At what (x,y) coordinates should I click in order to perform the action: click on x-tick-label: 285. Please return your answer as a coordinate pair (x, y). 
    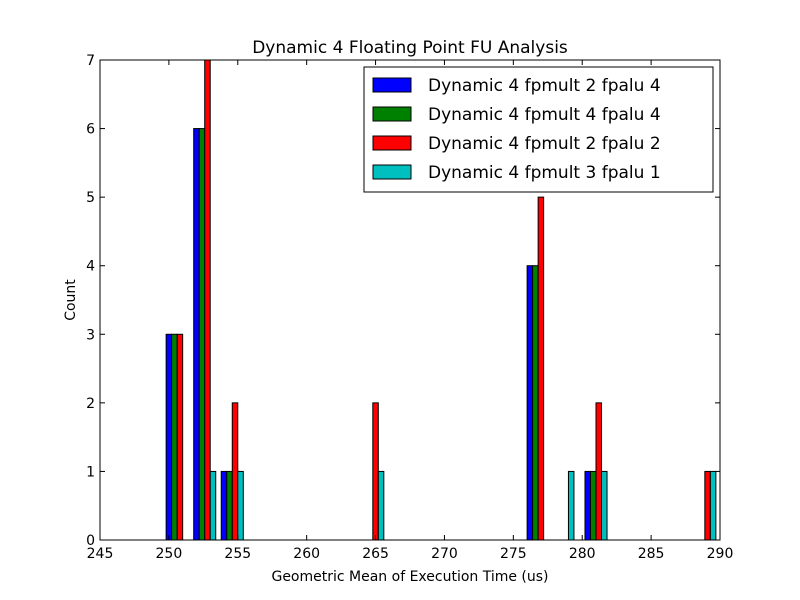
    Looking at the image, I should click on (651, 554).